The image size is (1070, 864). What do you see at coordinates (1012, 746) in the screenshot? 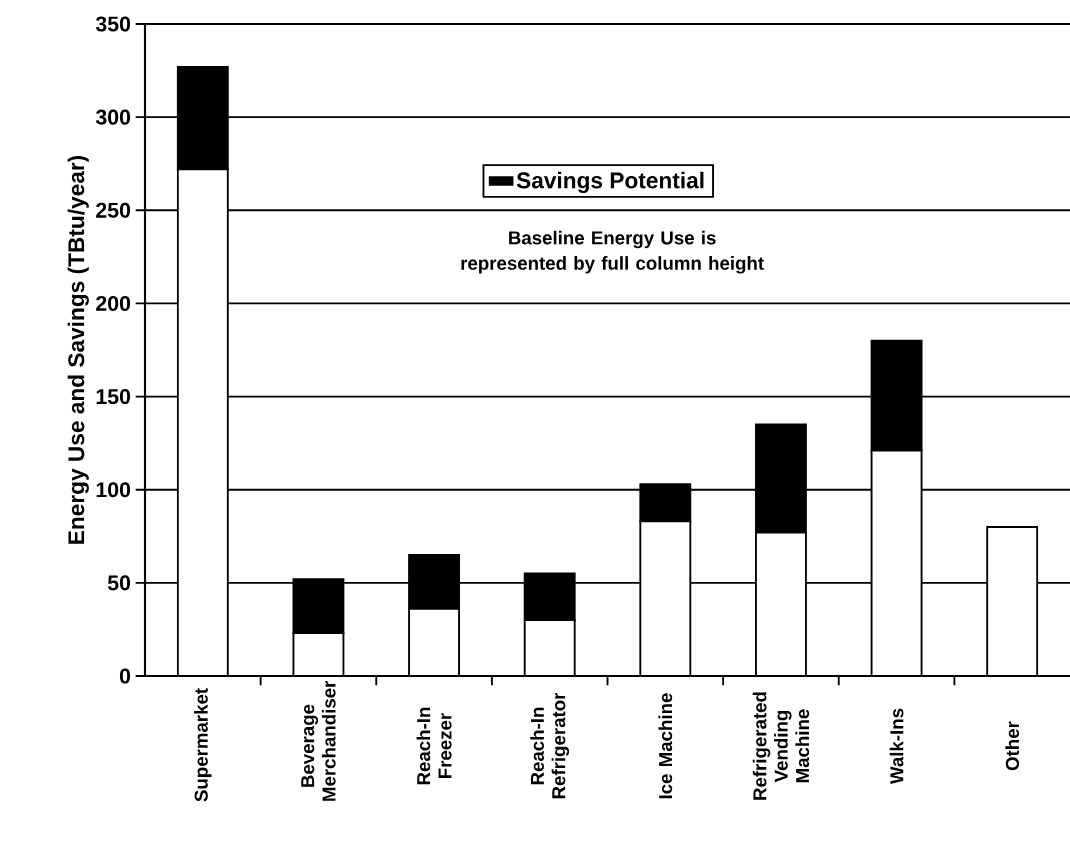
I see `x-tick-label: Other` at bounding box center [1012, 746].